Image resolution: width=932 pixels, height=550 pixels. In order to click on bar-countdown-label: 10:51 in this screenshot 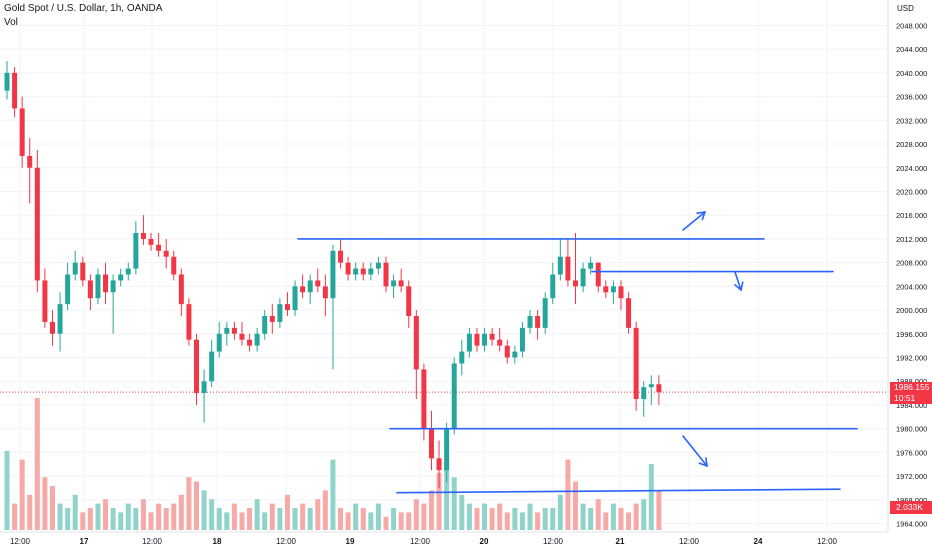, I will do `click(911, 398)`.